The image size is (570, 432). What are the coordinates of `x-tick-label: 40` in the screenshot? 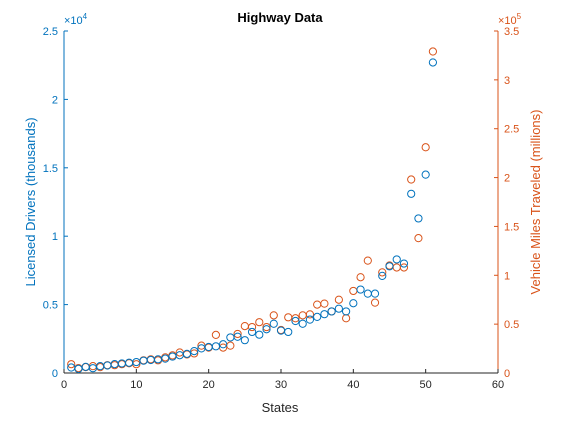 It's located at (353, 385).